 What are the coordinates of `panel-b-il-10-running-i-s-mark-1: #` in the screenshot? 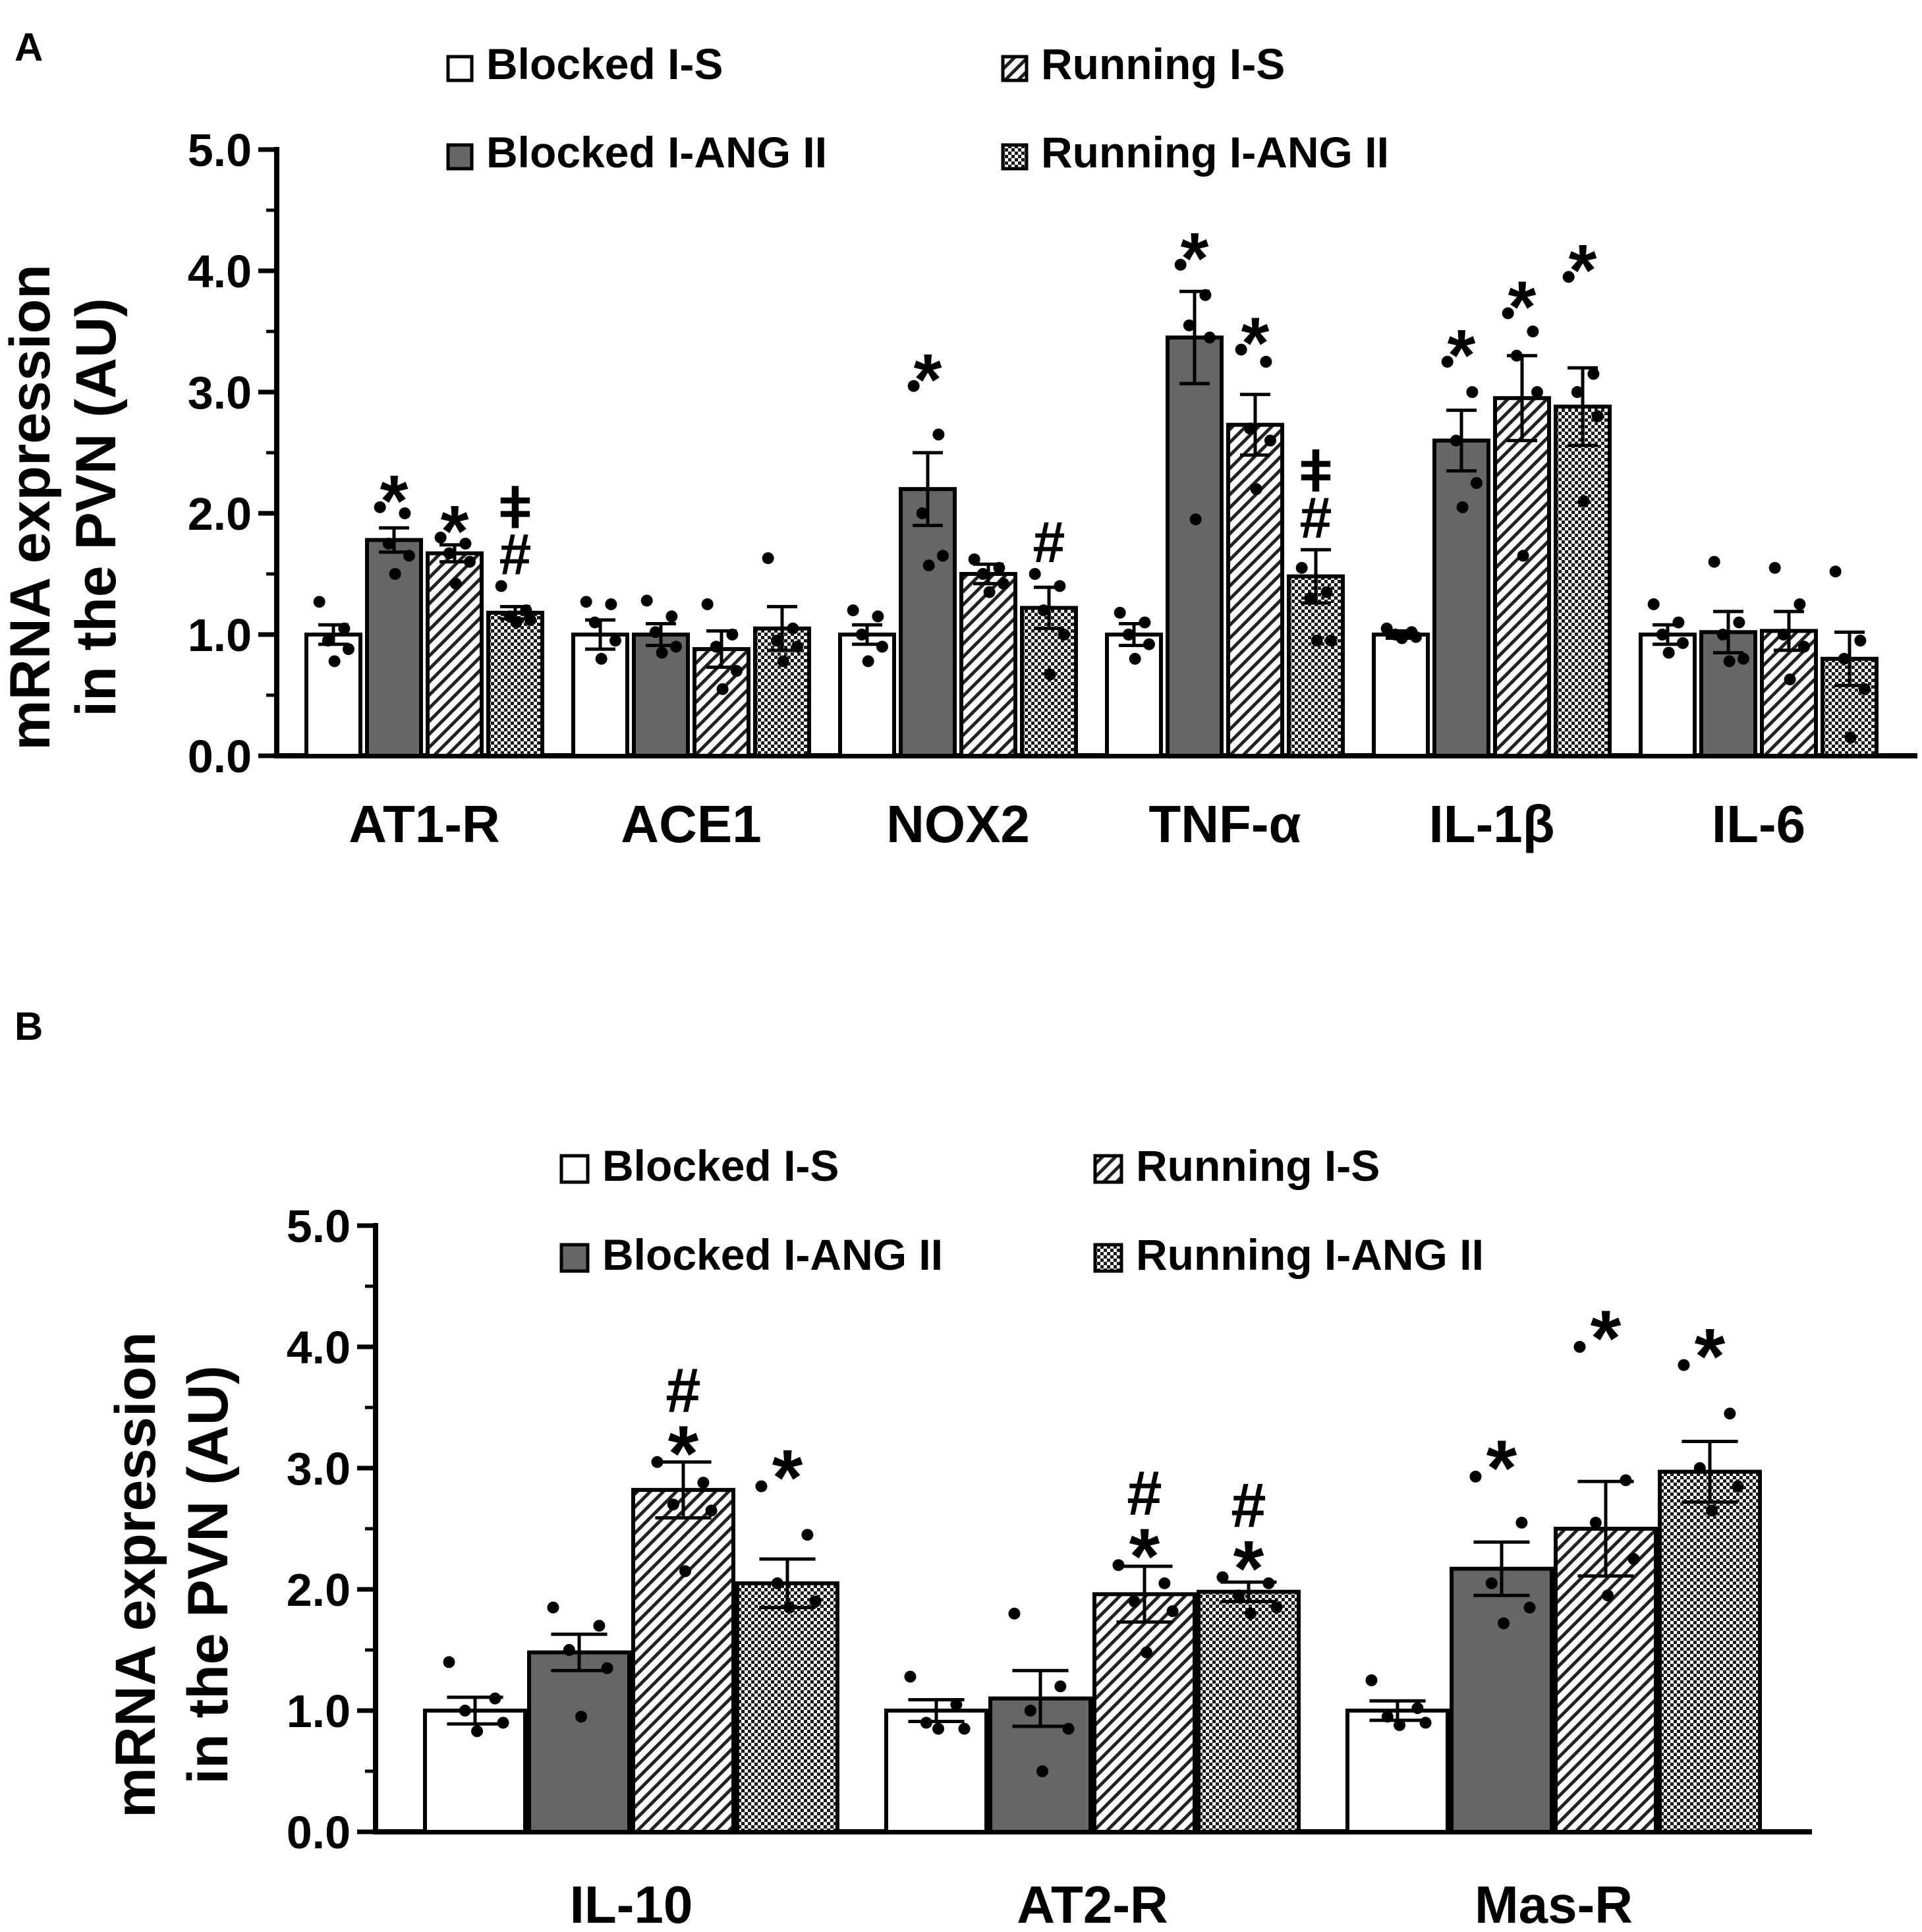 It's located at (682, 1390).